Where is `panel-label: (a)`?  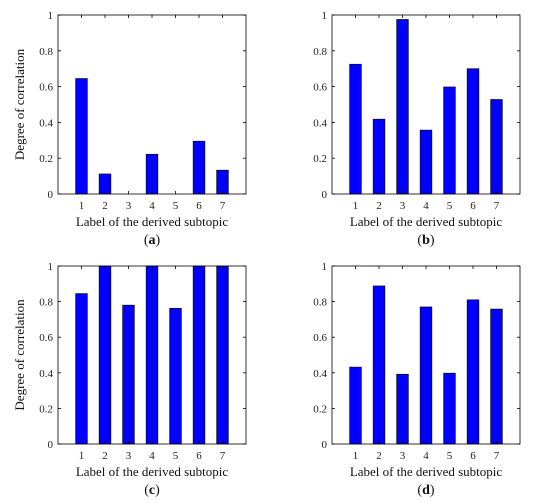
panel-label: (a) is located at coordinates (152, 240).